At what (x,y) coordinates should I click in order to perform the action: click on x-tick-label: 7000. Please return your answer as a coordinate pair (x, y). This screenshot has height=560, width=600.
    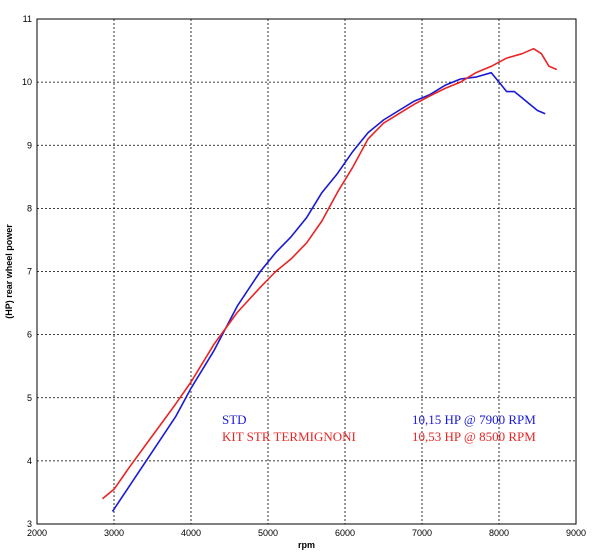
    Looking at the image, I should click on (422, 533).